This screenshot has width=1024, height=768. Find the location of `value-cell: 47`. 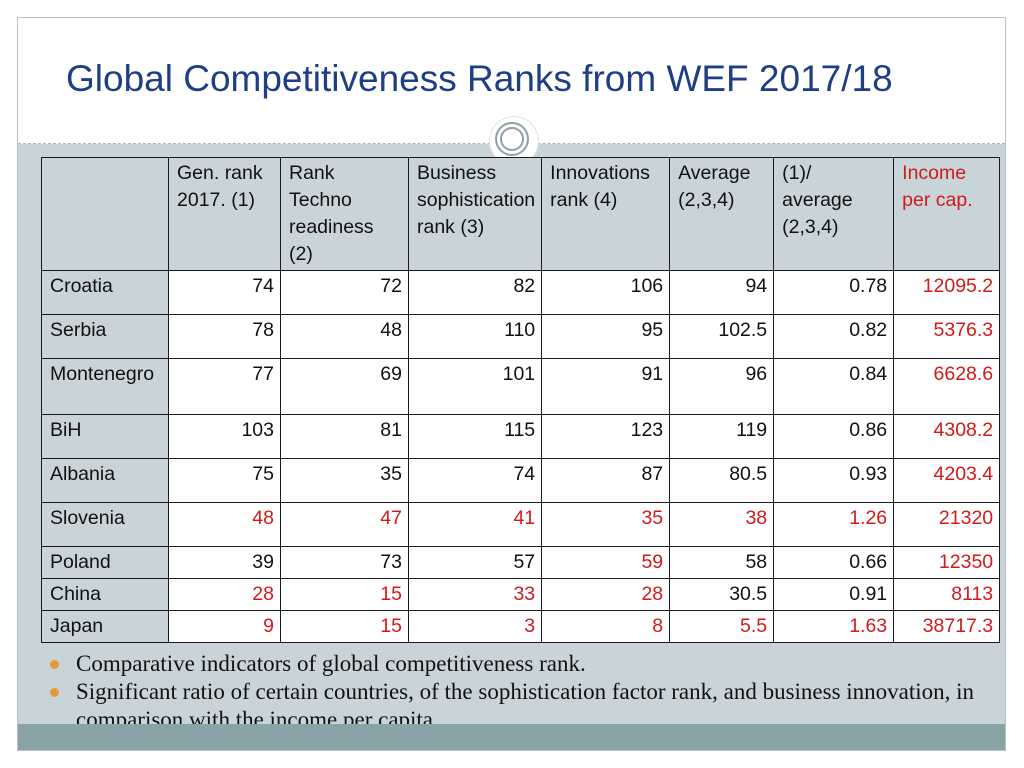

value-cell: 47 is located at coordinates (344, 524).